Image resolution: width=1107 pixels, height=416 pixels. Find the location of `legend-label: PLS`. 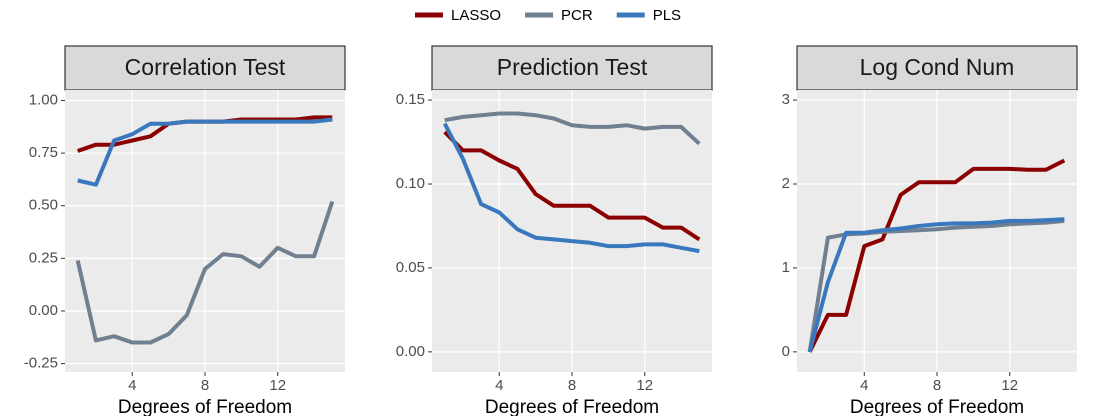

legend-label: PLS is located at coordinates (667, 15).